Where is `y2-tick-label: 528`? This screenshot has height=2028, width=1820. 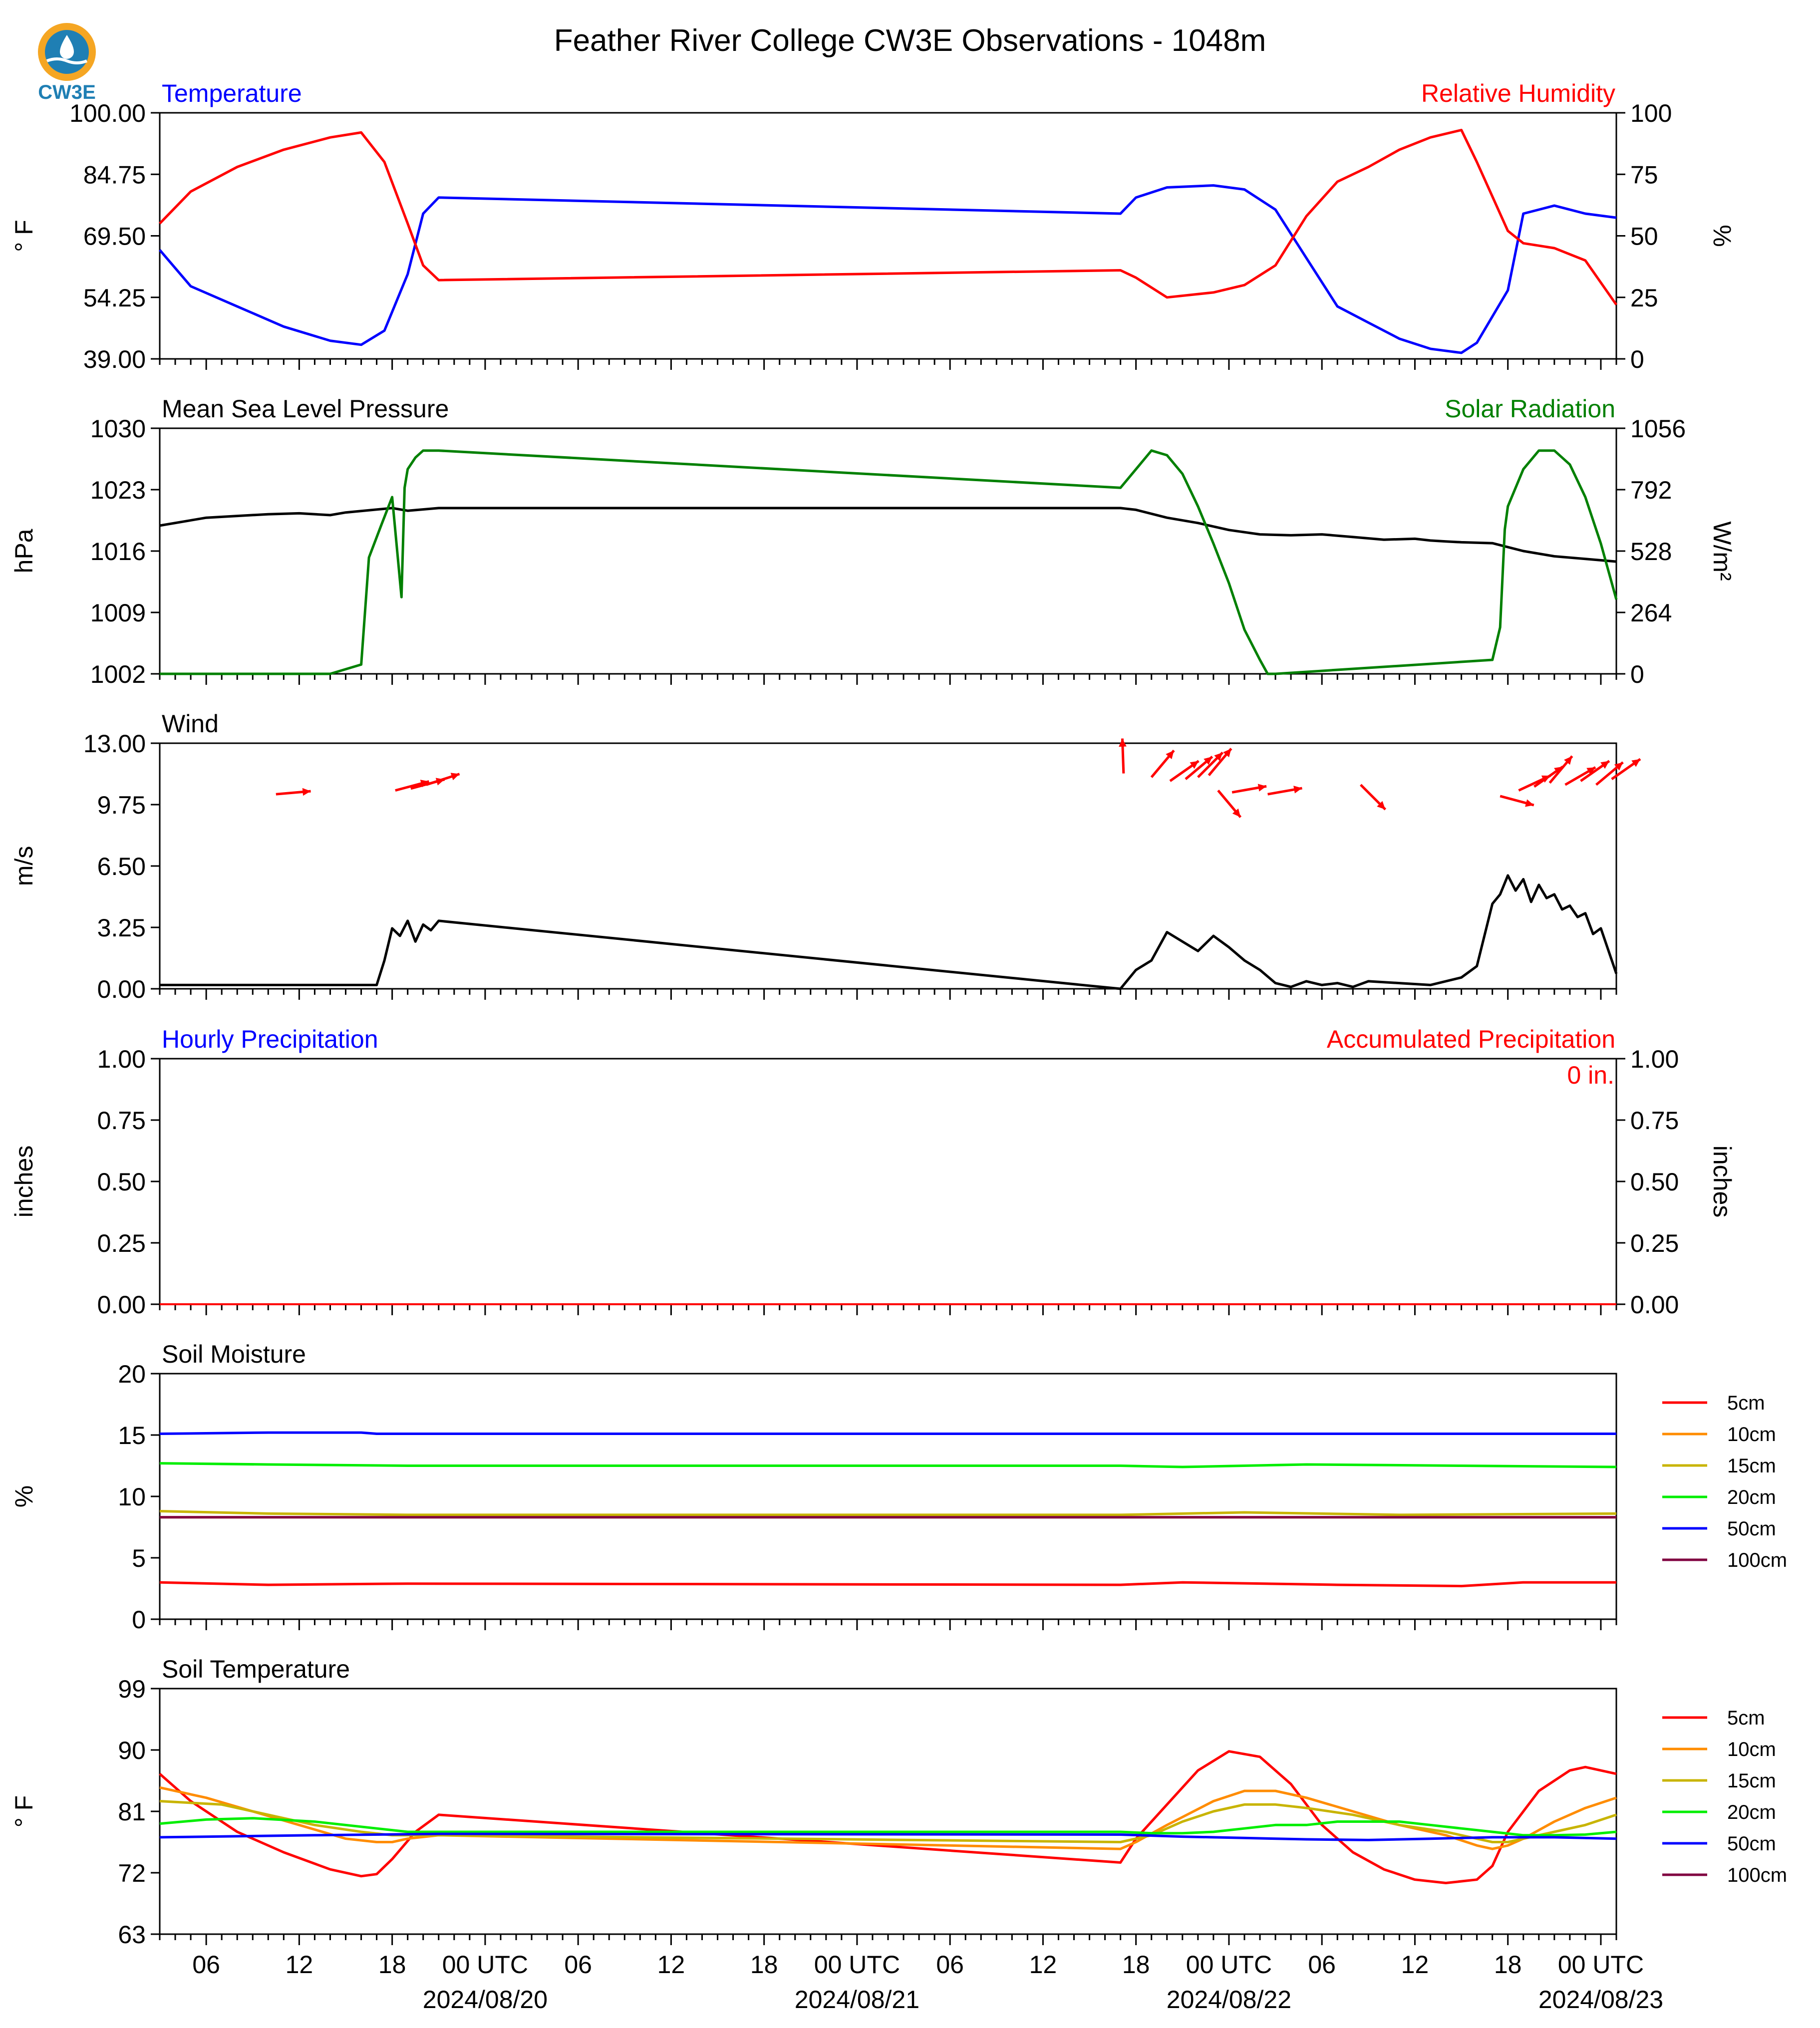 y2-tick-label: 528 is located at coordinates (1651, 552).